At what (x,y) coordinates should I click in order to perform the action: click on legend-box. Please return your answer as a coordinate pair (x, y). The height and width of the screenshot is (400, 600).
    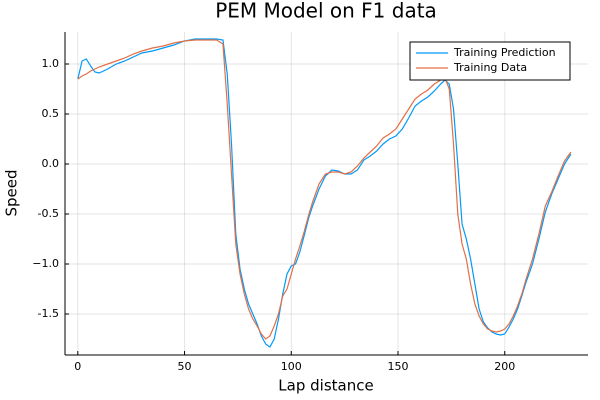
    Looking at the image, I should click on (490, 61).